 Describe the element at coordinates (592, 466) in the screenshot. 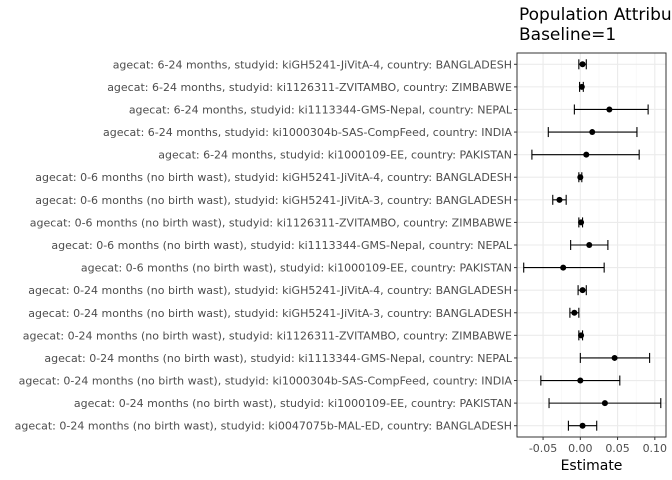

I see `x-axis-label: Estimate` at that location.